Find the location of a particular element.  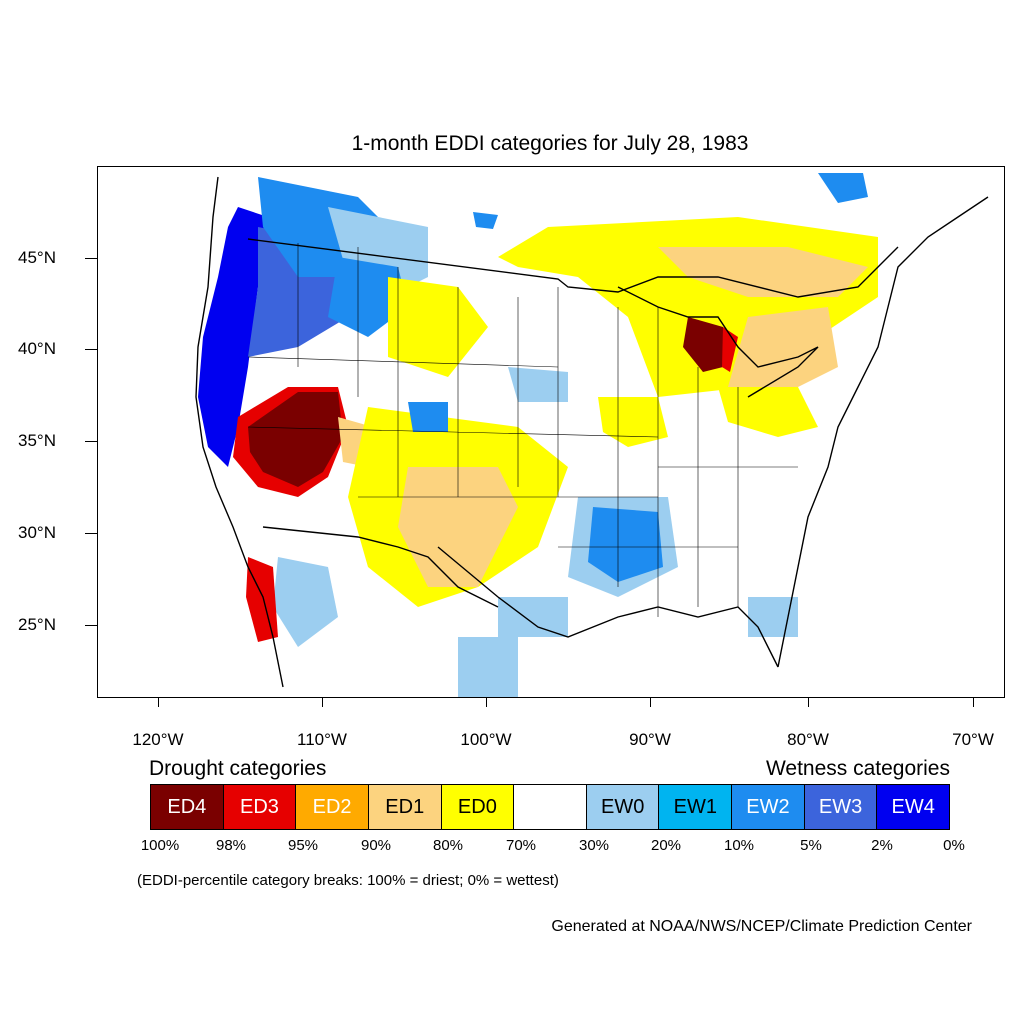

east-coastline is located at coordinates (883, 432).